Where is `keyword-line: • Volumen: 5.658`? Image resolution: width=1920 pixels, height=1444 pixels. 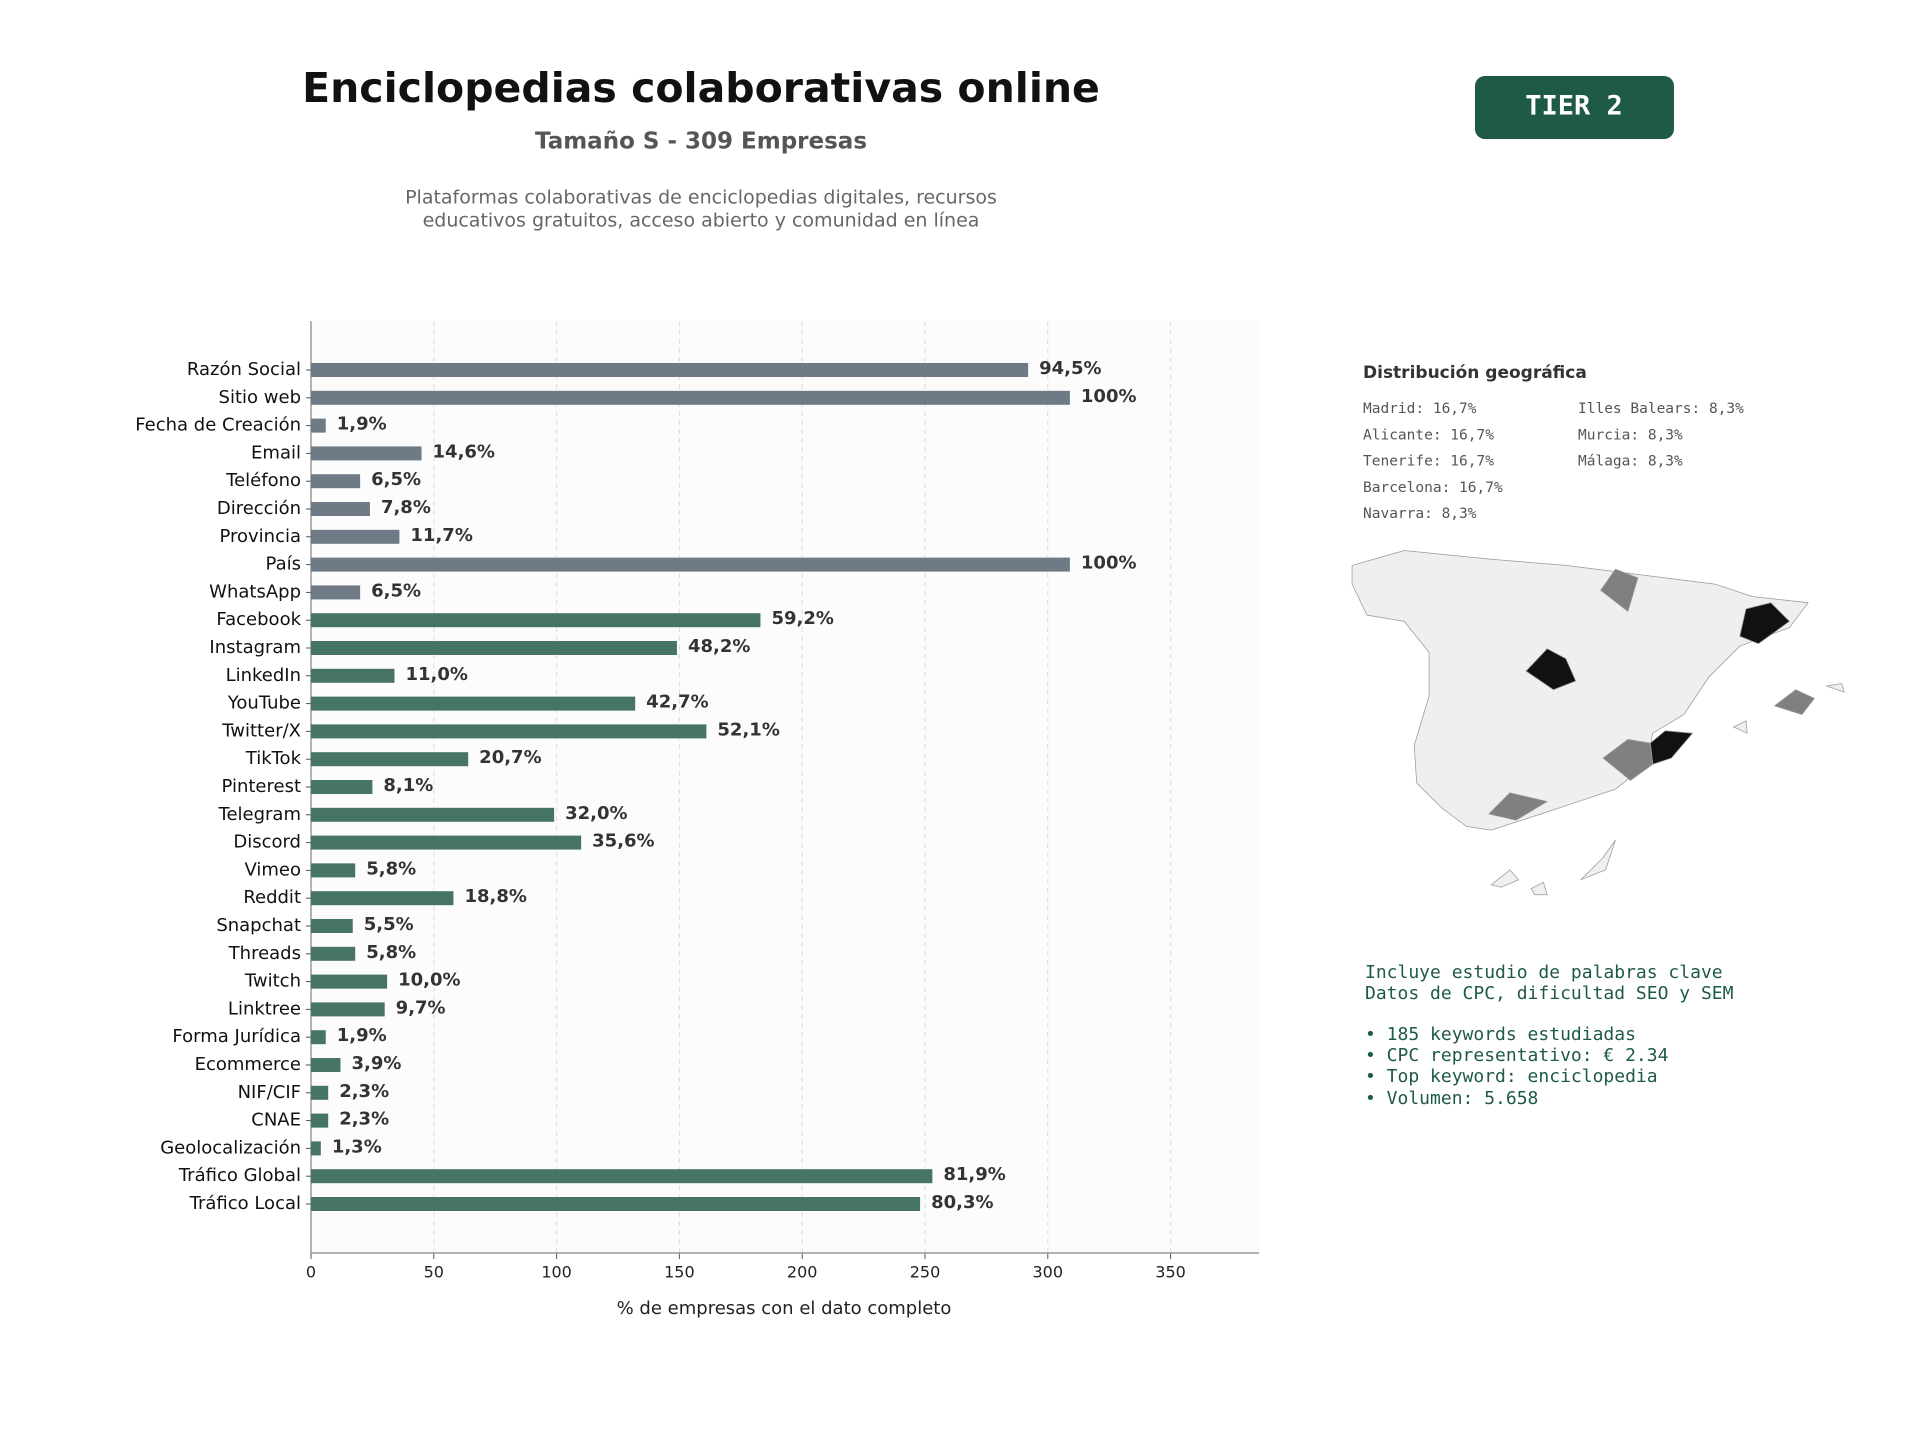 keyword-line: • Volumen: 5.658 is located at coordinates (1451, 1098).